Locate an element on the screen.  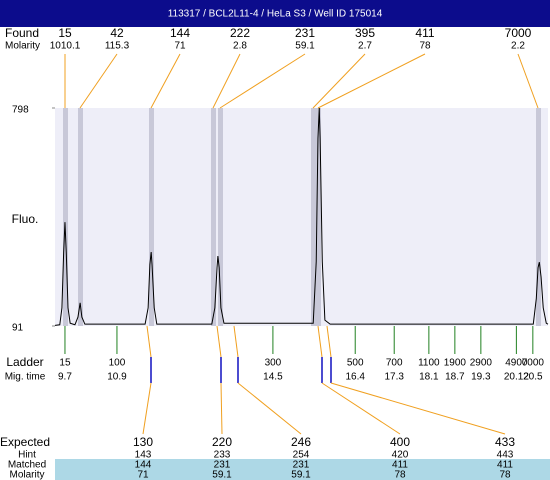
expected-size: 220 is located at coordinates (222, 442).